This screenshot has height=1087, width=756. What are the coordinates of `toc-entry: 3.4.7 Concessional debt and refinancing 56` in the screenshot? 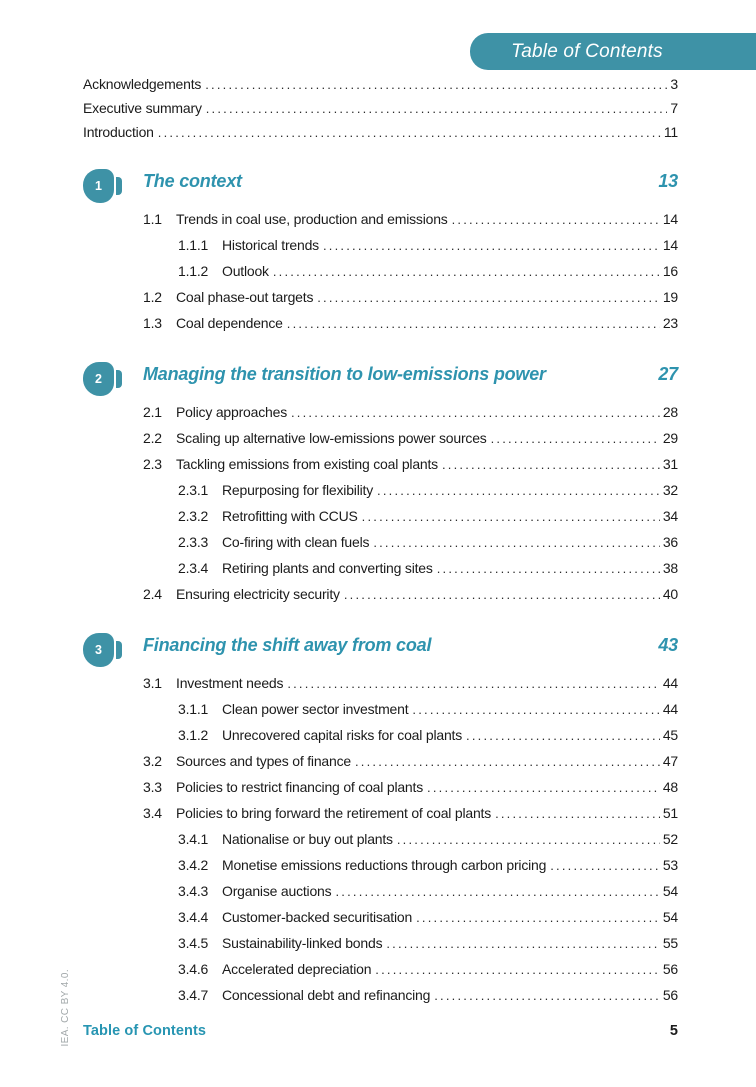 It's located at (380, 1000).